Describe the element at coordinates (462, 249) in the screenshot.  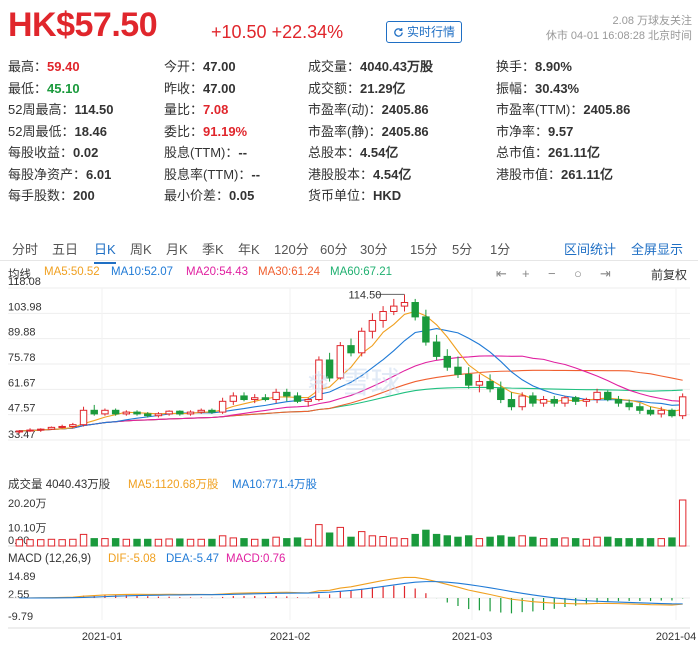
I see `tab-11: 5分` at that location.